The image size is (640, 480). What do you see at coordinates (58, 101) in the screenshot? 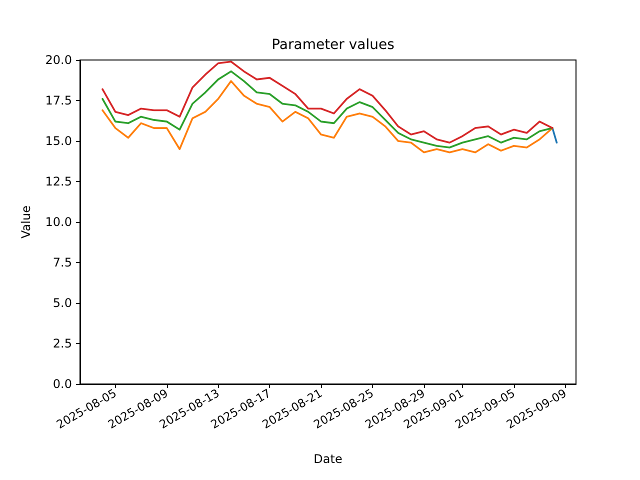
I see `y-tick-label: 17.5` at bounding box center [58, 101].